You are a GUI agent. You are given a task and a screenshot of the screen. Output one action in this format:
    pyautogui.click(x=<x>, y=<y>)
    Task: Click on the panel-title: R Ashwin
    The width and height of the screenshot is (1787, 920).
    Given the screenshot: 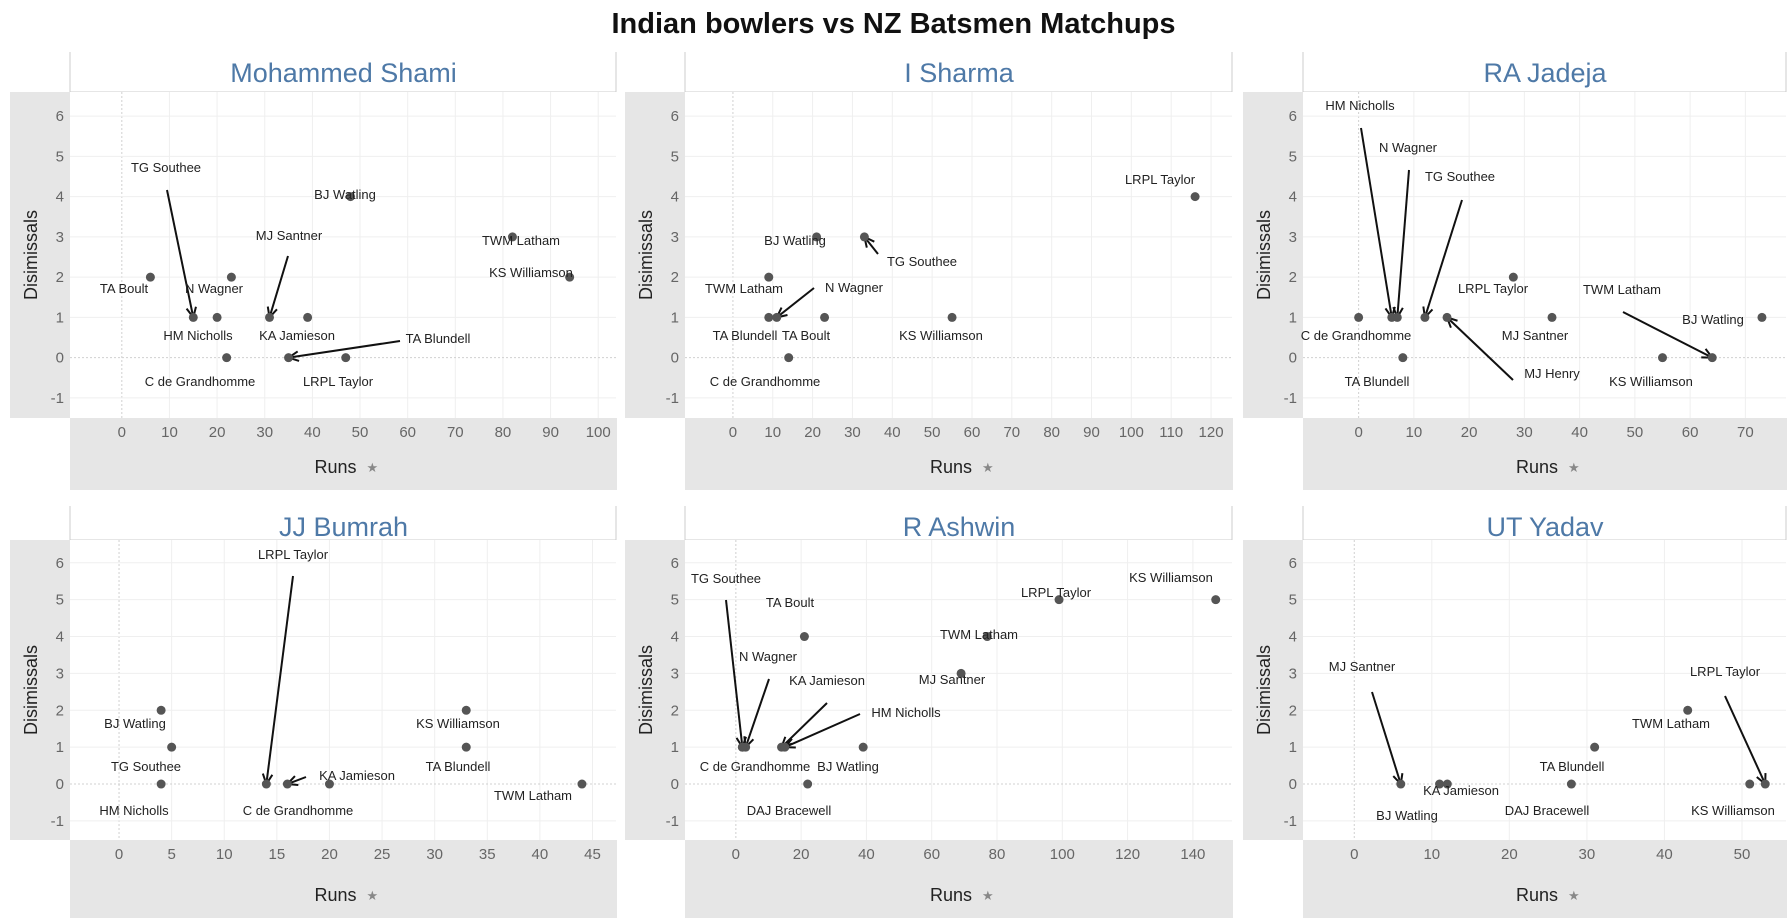 What is the action you would take?
    pyautogui.click(x=959, y=527)
    